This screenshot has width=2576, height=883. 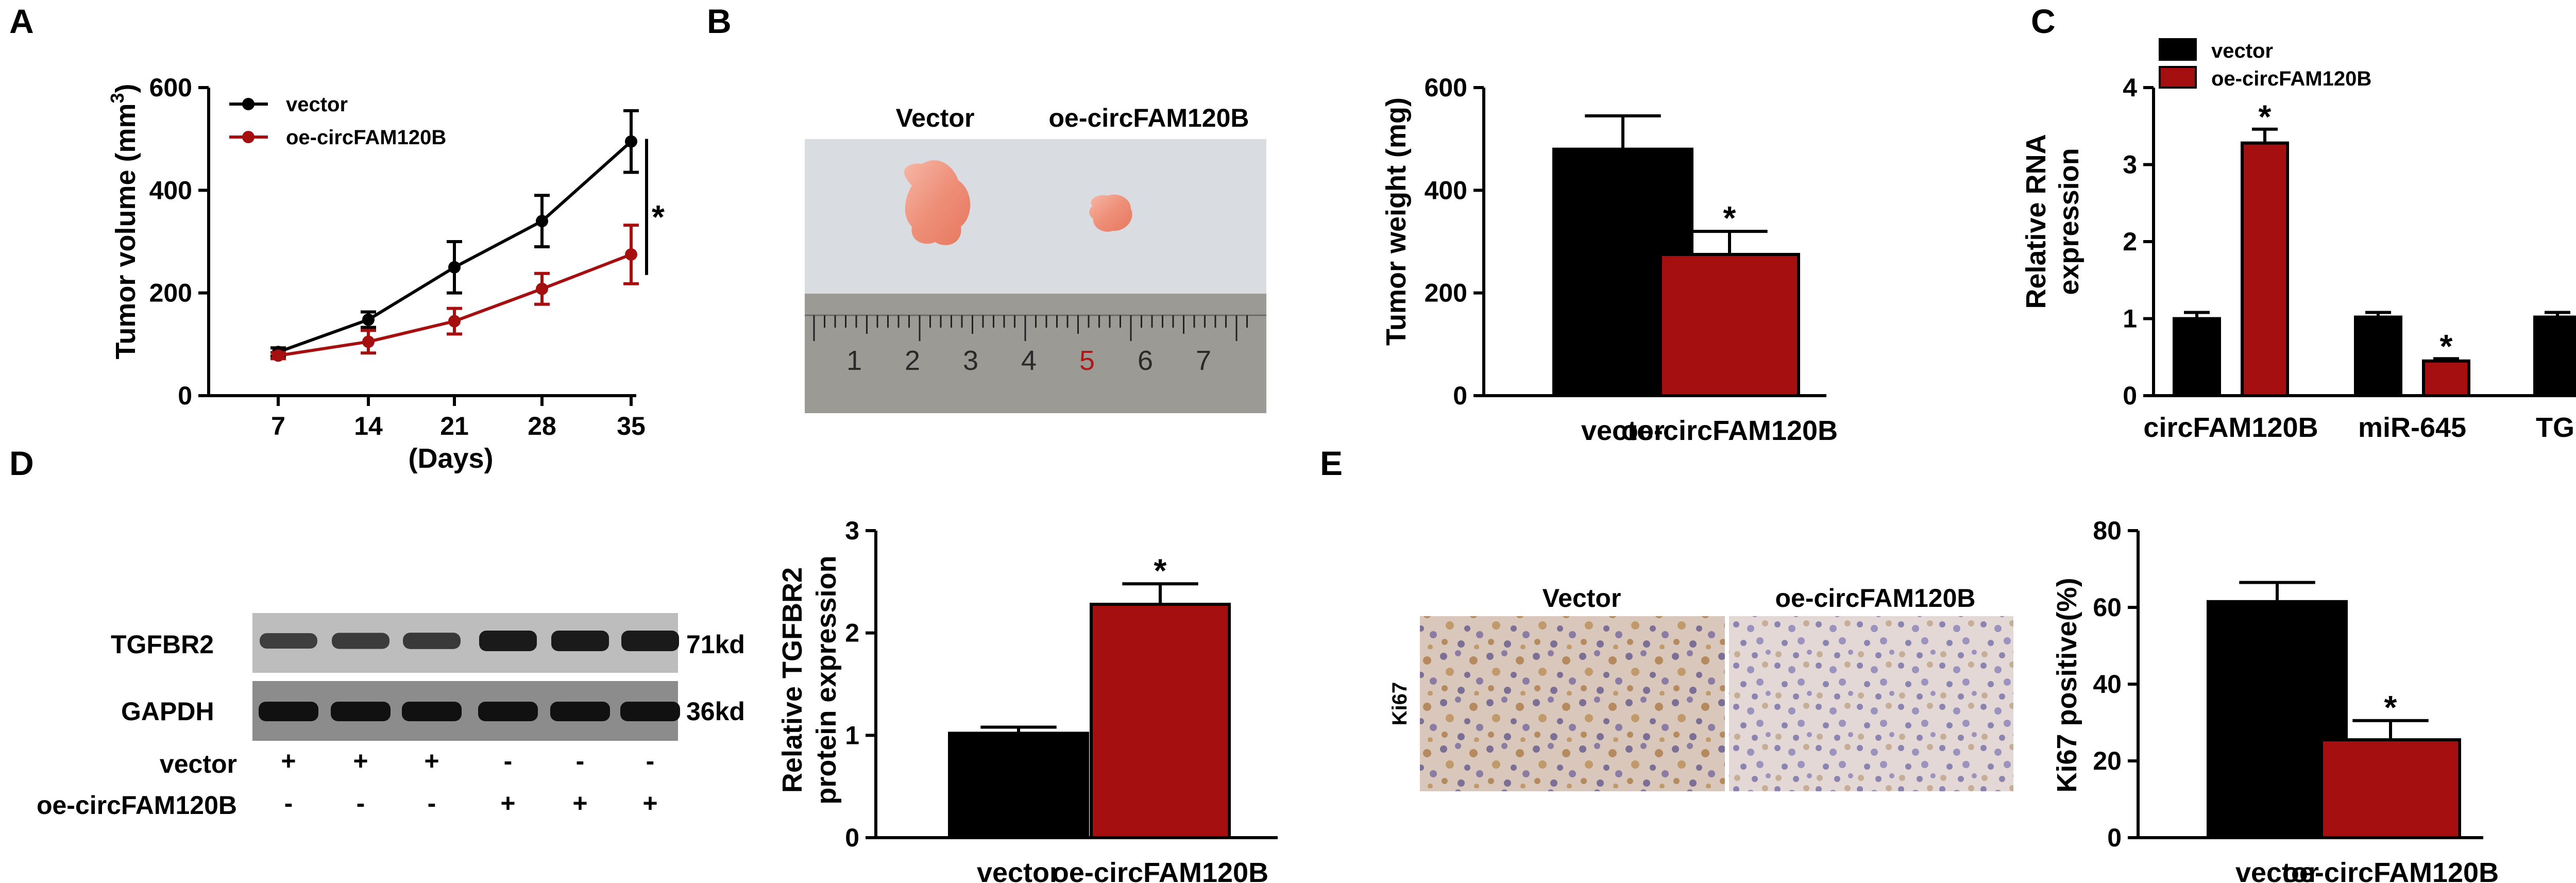 I want to click on western-blot, so click(x=466, y=677).